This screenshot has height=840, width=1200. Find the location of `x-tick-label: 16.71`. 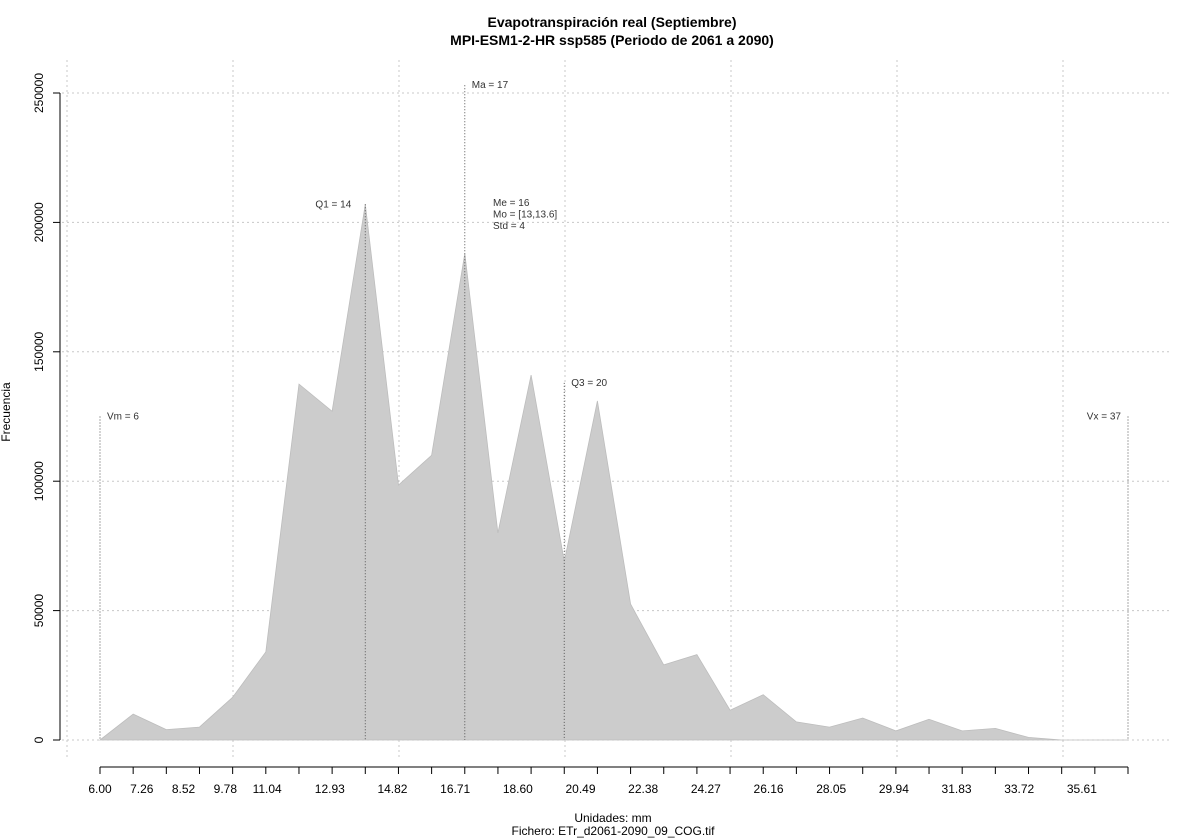

x-tick-label: 16.71 is located at coordinates (455, 789).